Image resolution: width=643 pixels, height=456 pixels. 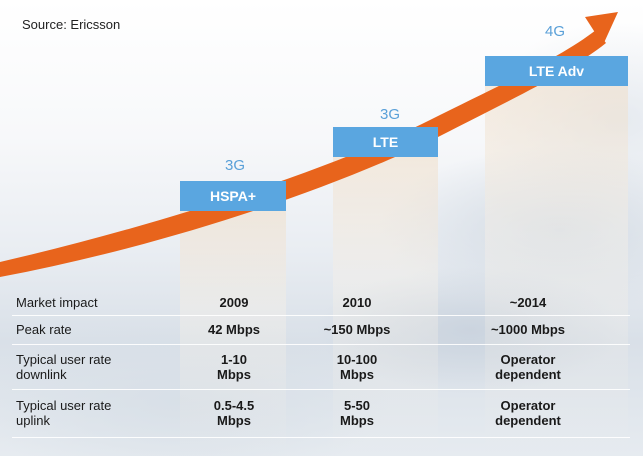 I want to click on row-label: Peak rate, so click(x=44, y=329).